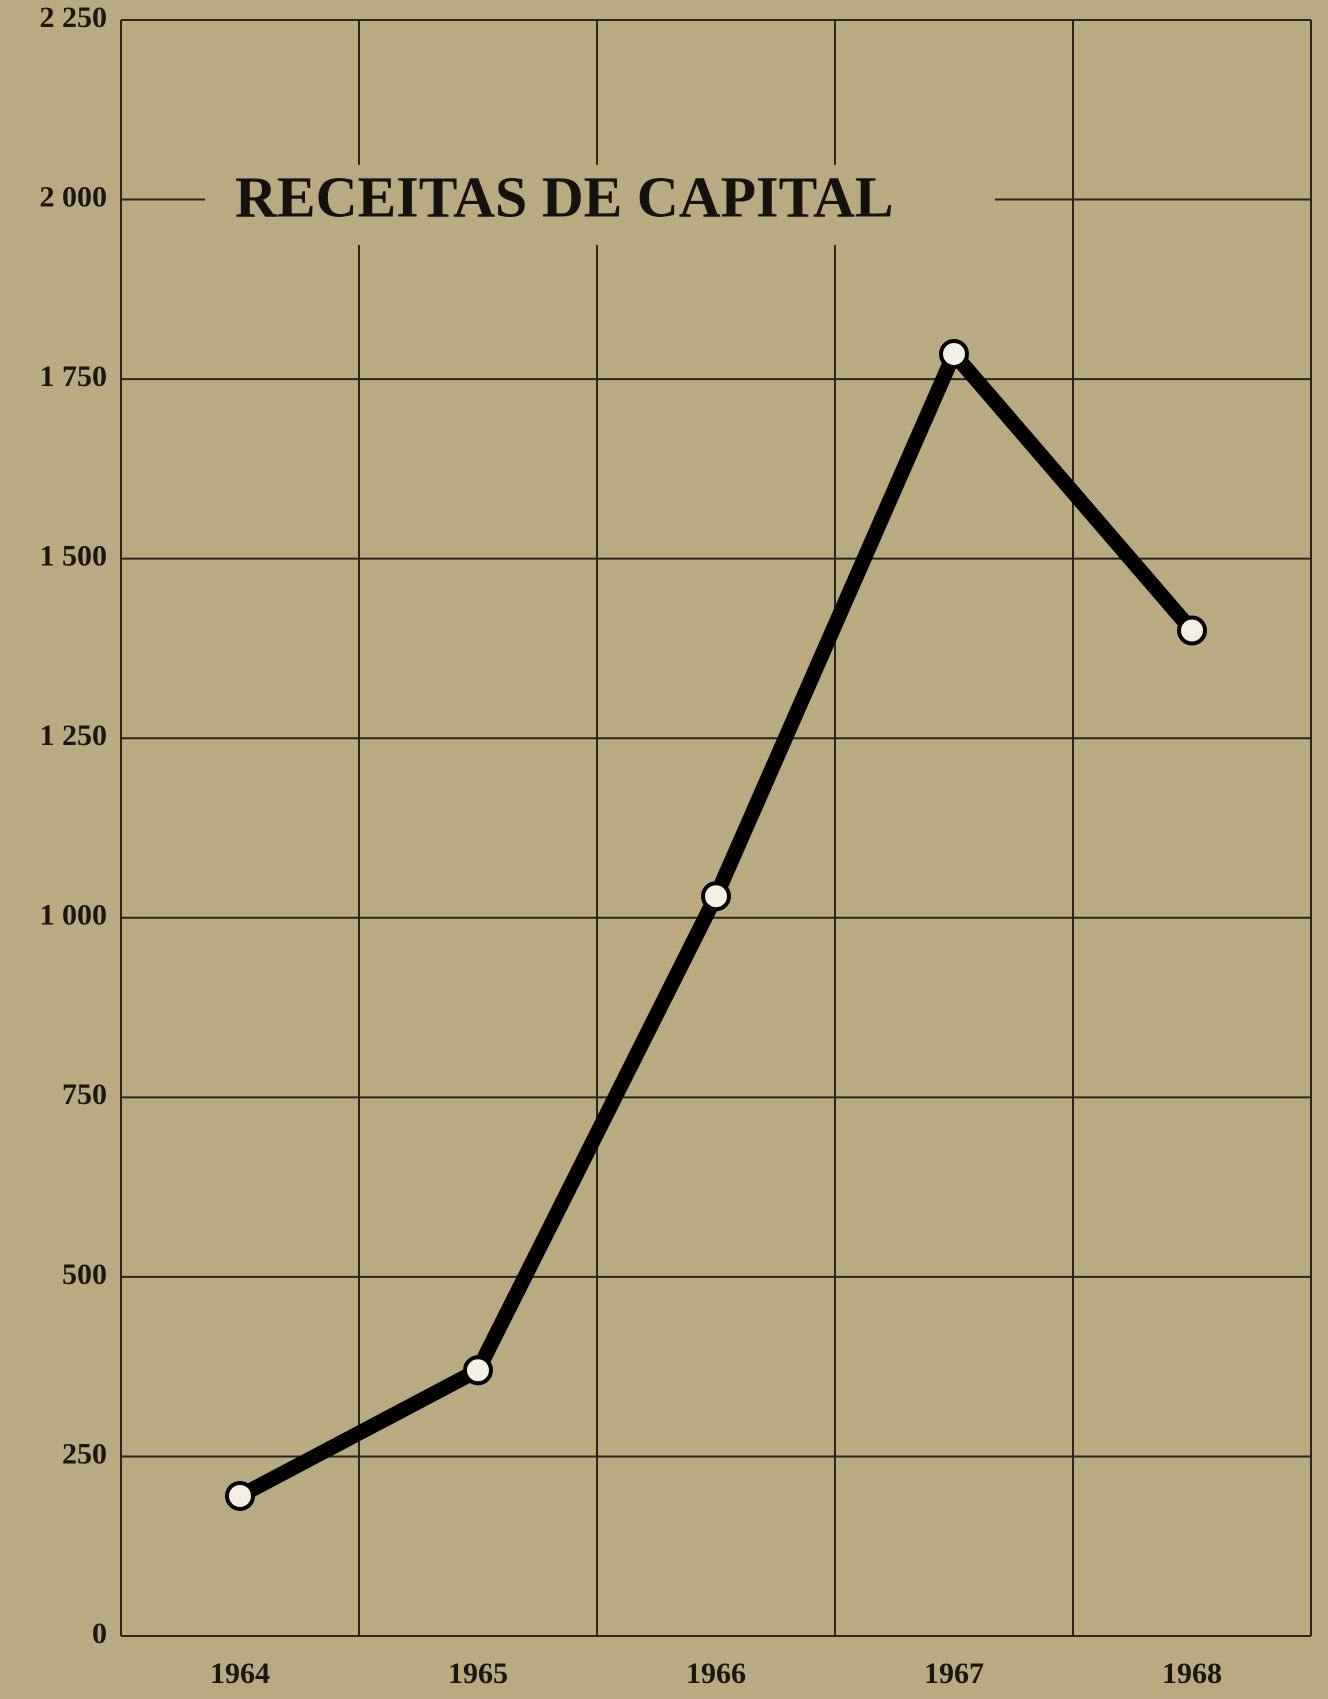 The width and height of the screenshot is (1328, 1699). Describe the element at coordinates (74, 17) in the screenshot. I see `y-tick-label: 2 250` at that location.